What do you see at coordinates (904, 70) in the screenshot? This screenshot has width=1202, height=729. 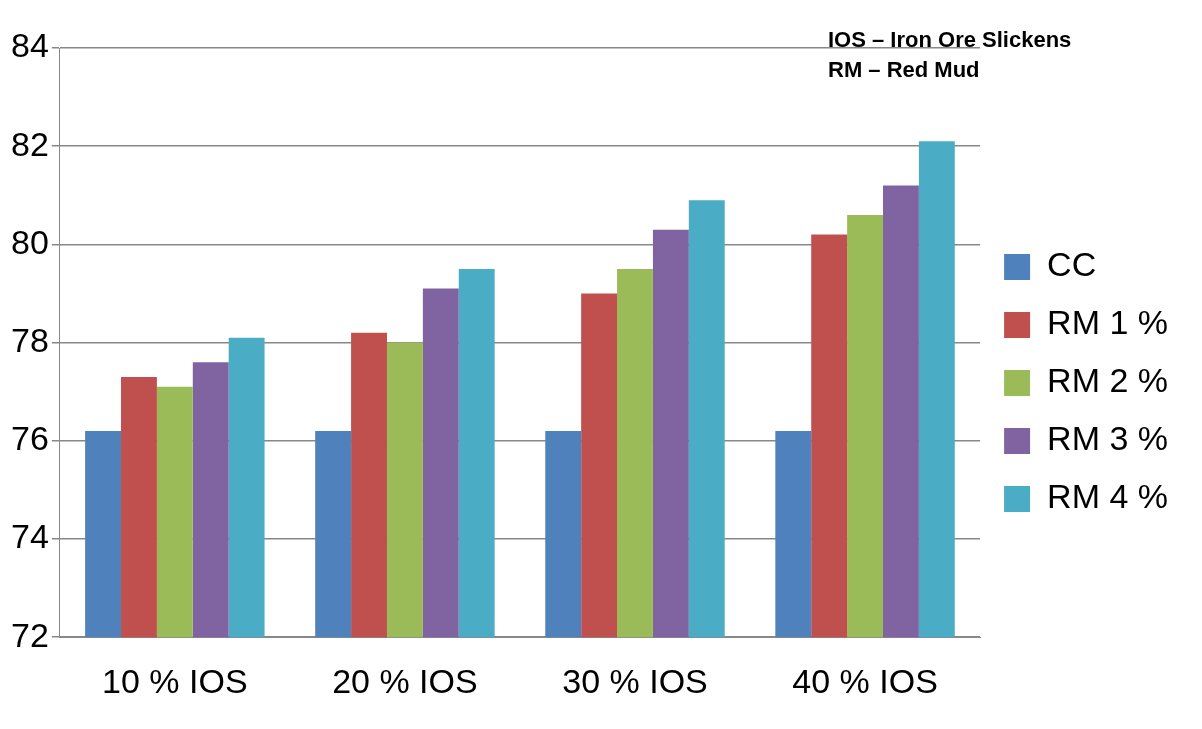 I see `annotation: RM – Red Mud` at bounding box center [904, 70].